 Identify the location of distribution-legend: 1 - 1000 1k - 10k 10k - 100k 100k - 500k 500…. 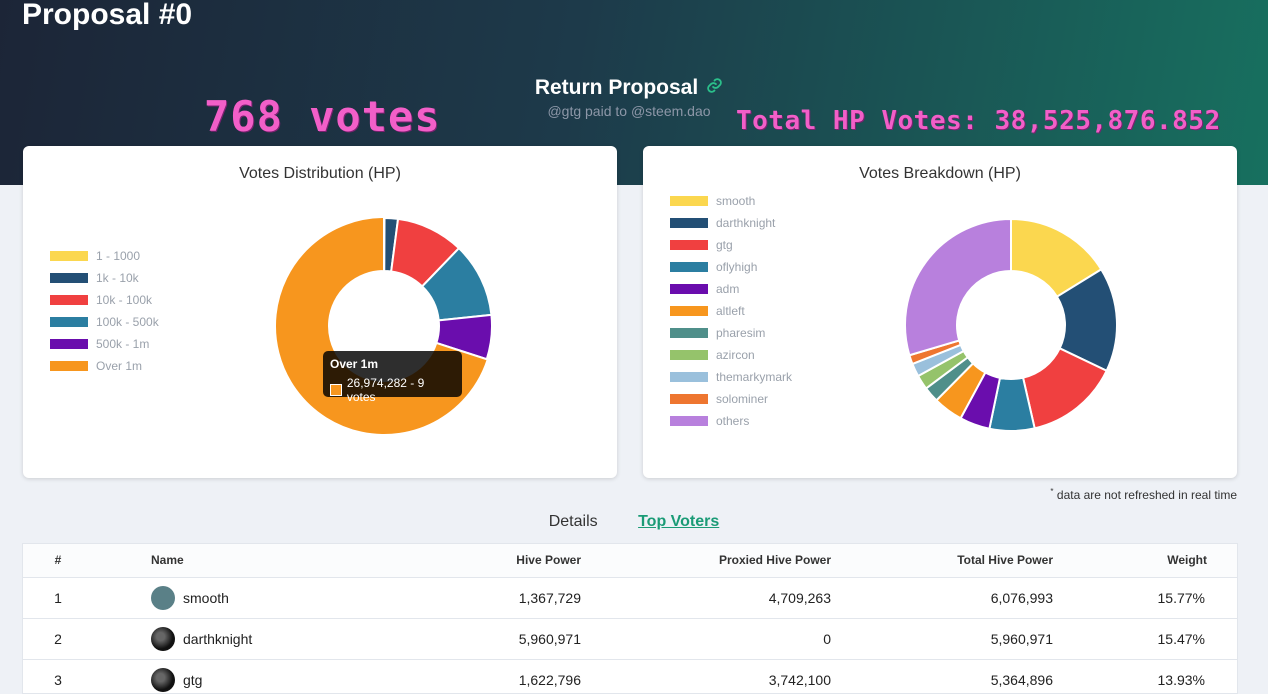
(104, 311).